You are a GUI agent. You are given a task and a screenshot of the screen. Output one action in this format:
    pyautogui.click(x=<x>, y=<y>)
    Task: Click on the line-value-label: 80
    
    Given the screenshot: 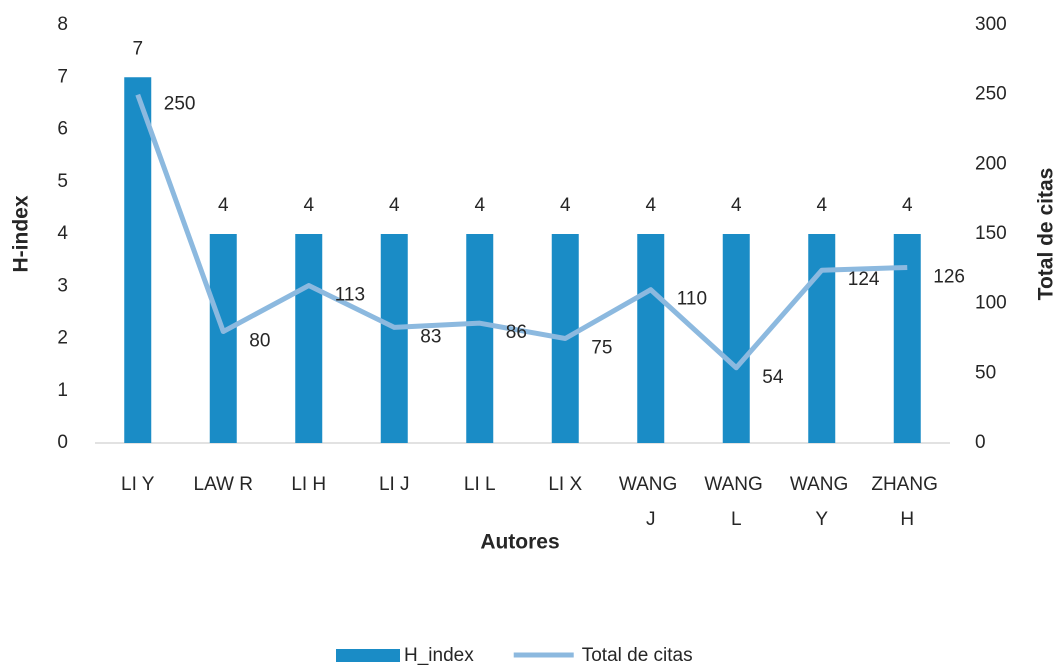 What is the action you would take?
    pyautogui.click(x=259, y=341)
    